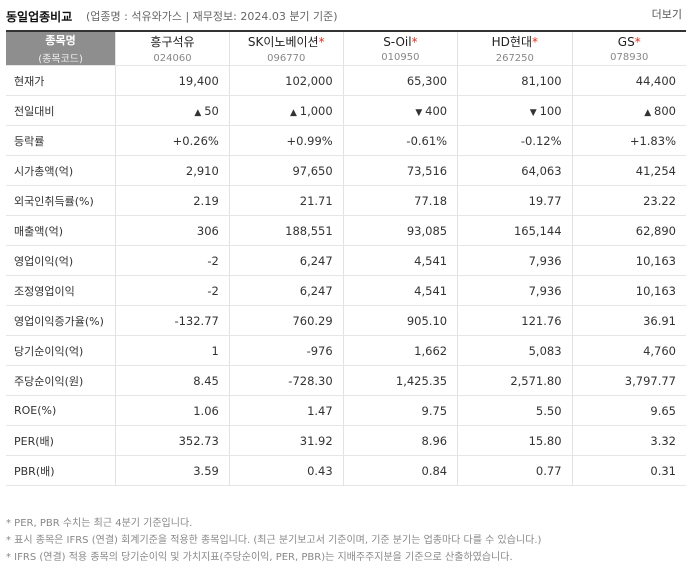 The image size is (692, 571). I want to click on company-name: 흥구석유, so click(172, 42).